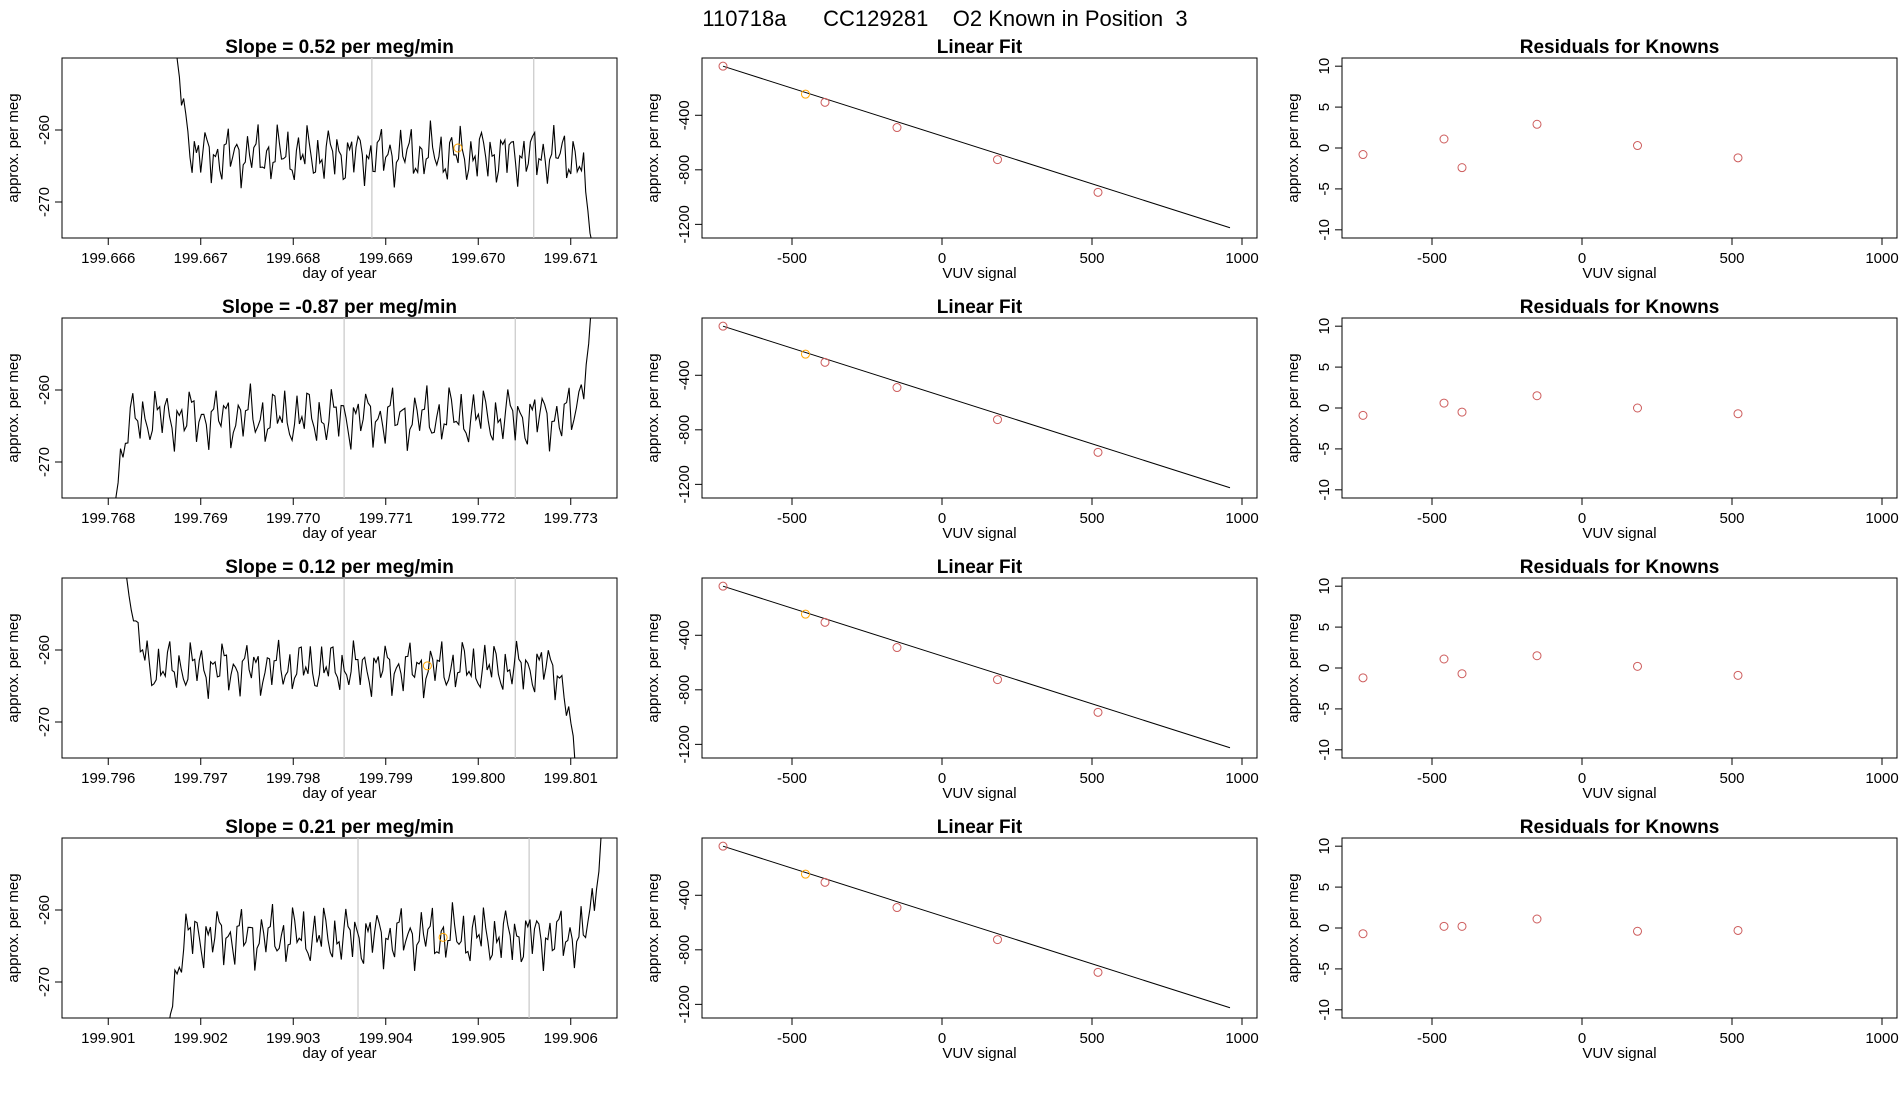 This screenshot has height=1100, width=1900. What do you see at coordinates (201, 258) in the screenshot?
I see `x-tick-label: 199.667` at bounding box center [201, 258].